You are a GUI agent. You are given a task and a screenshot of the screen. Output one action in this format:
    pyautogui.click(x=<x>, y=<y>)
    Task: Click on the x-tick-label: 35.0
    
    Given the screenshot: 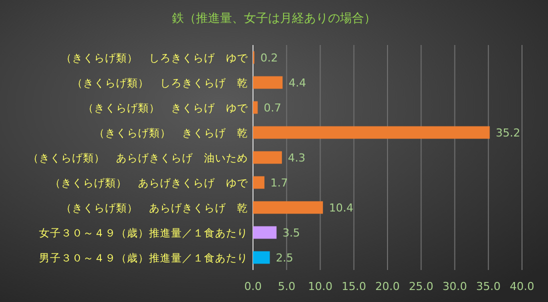 What is the action you would take?
    pyautogui.click(x=488, y=286)
    